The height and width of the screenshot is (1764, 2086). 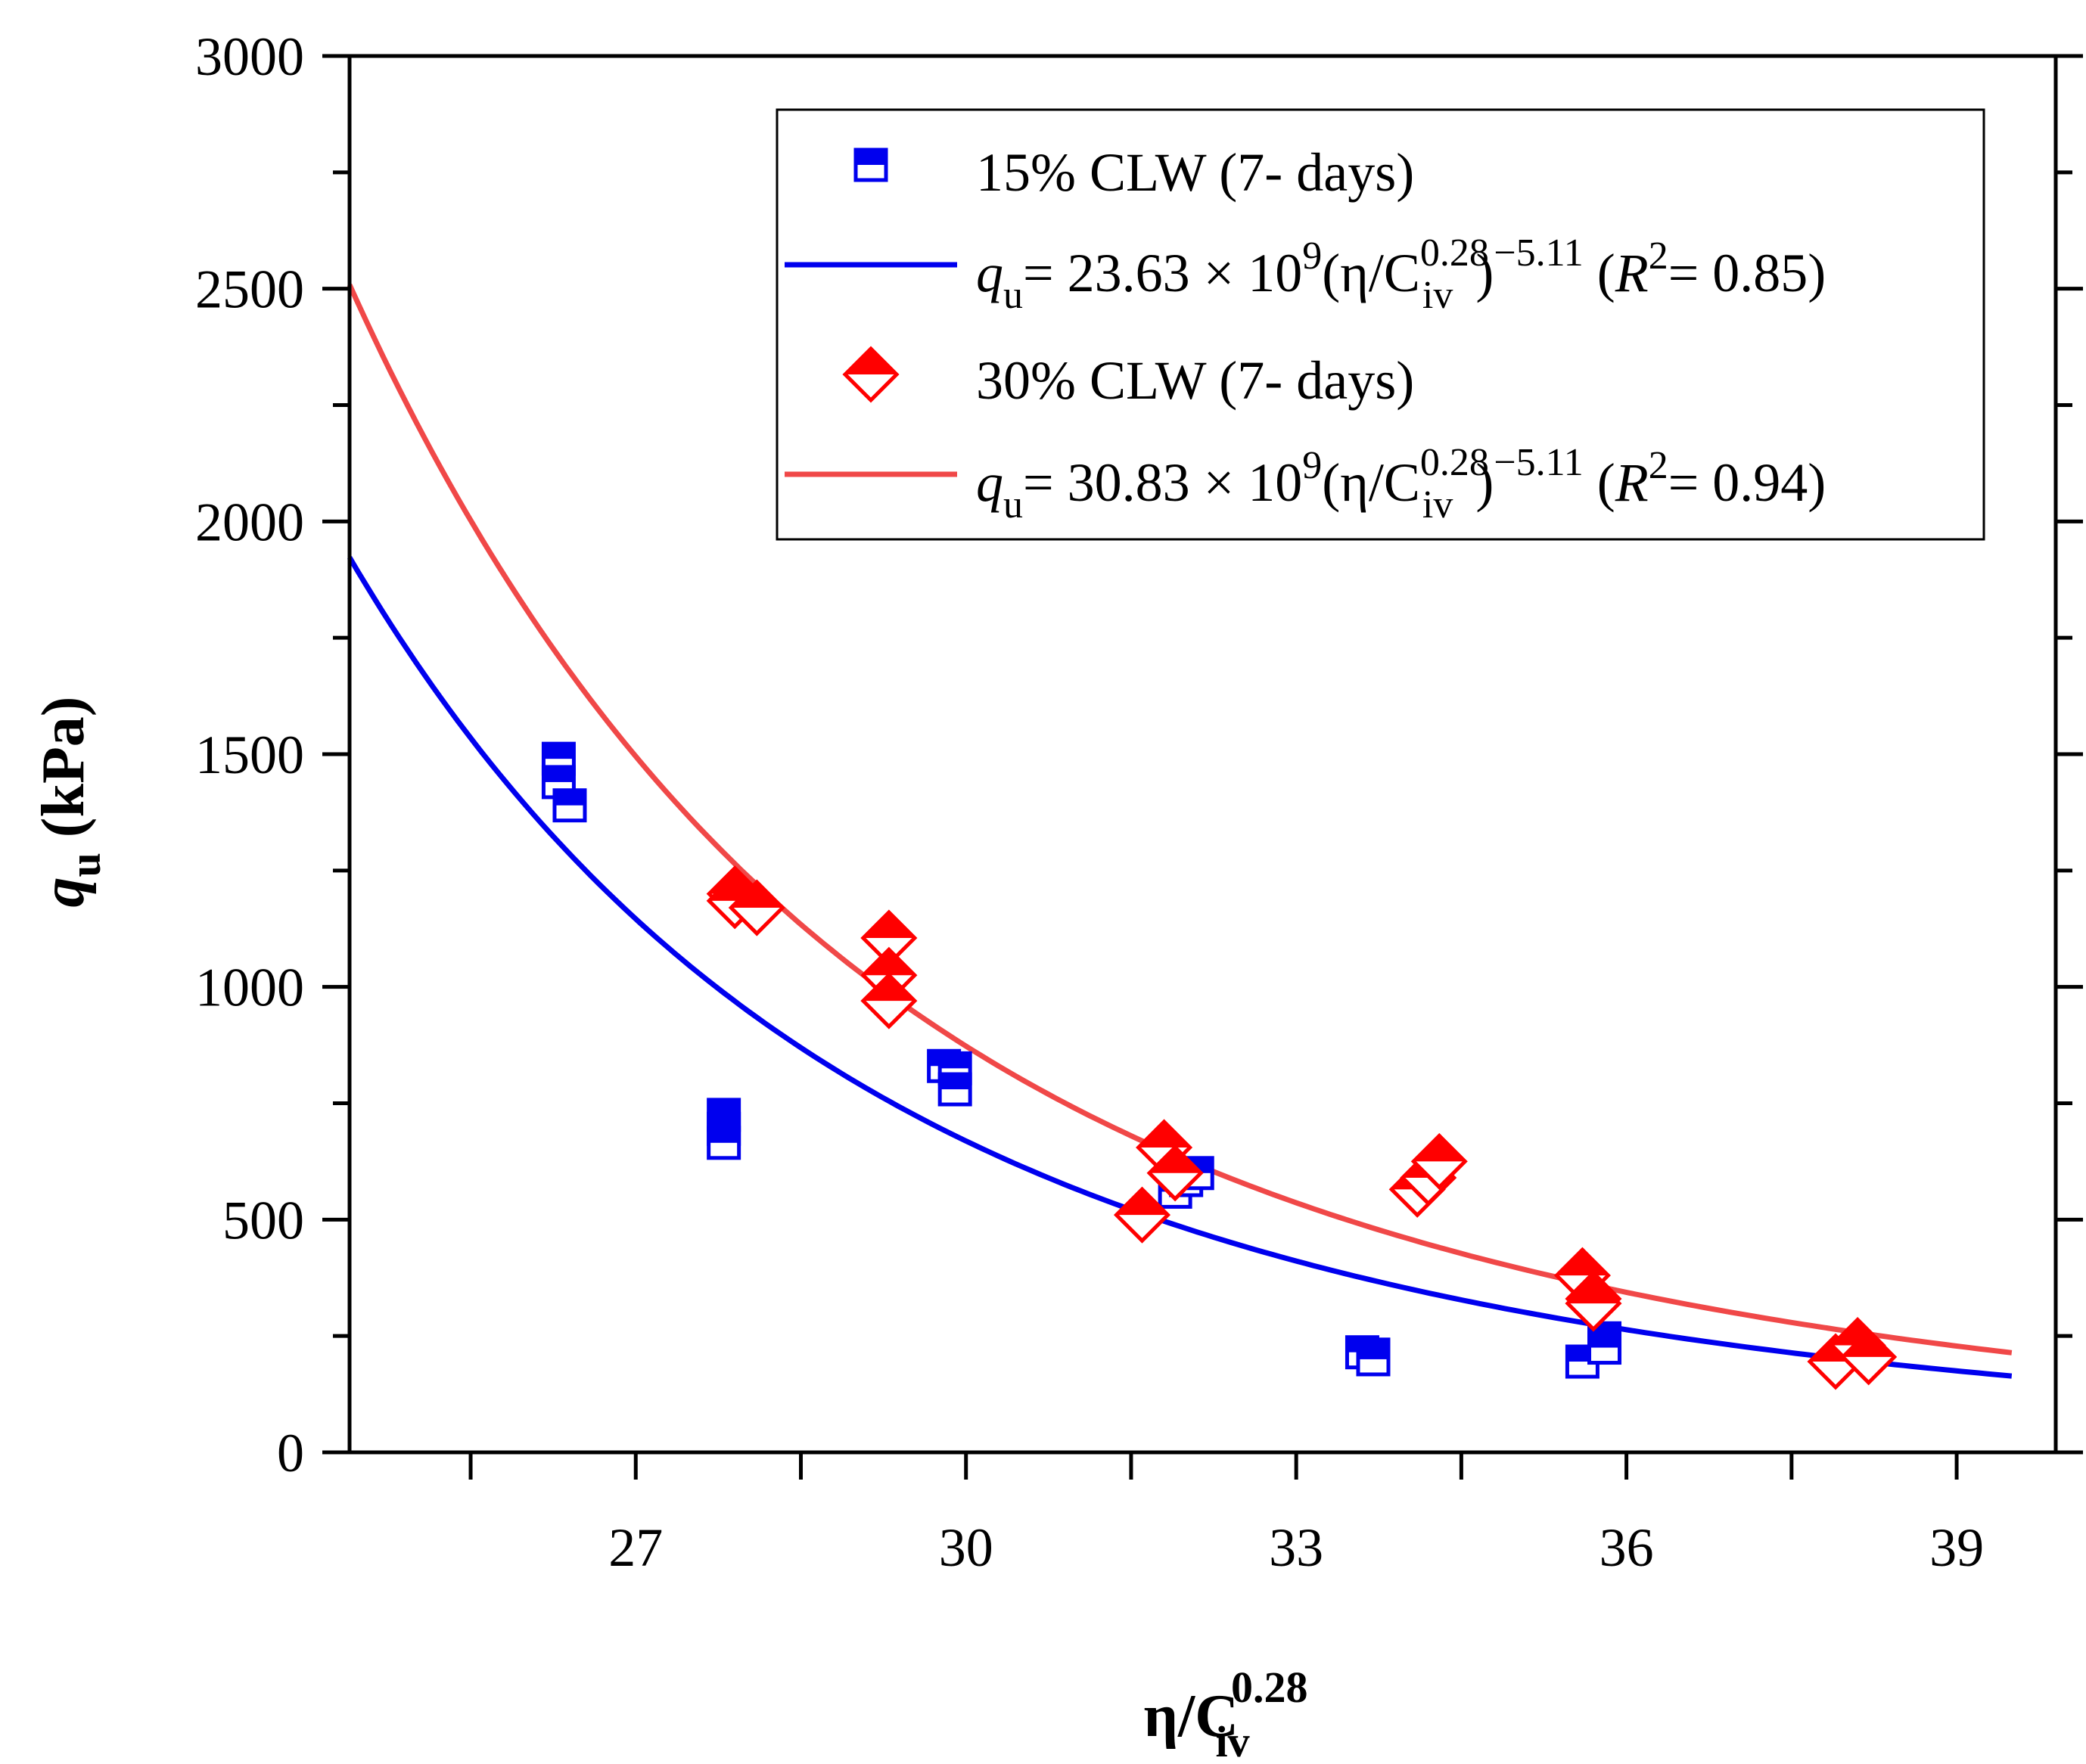 I want to click on x-tick-label: 27, so click(x=635, y=1547).